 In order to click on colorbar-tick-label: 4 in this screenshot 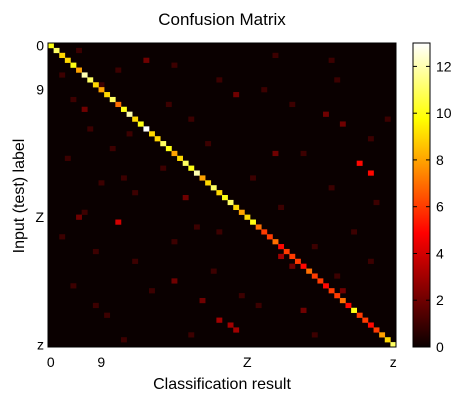, I will do `click(440, 254)`.